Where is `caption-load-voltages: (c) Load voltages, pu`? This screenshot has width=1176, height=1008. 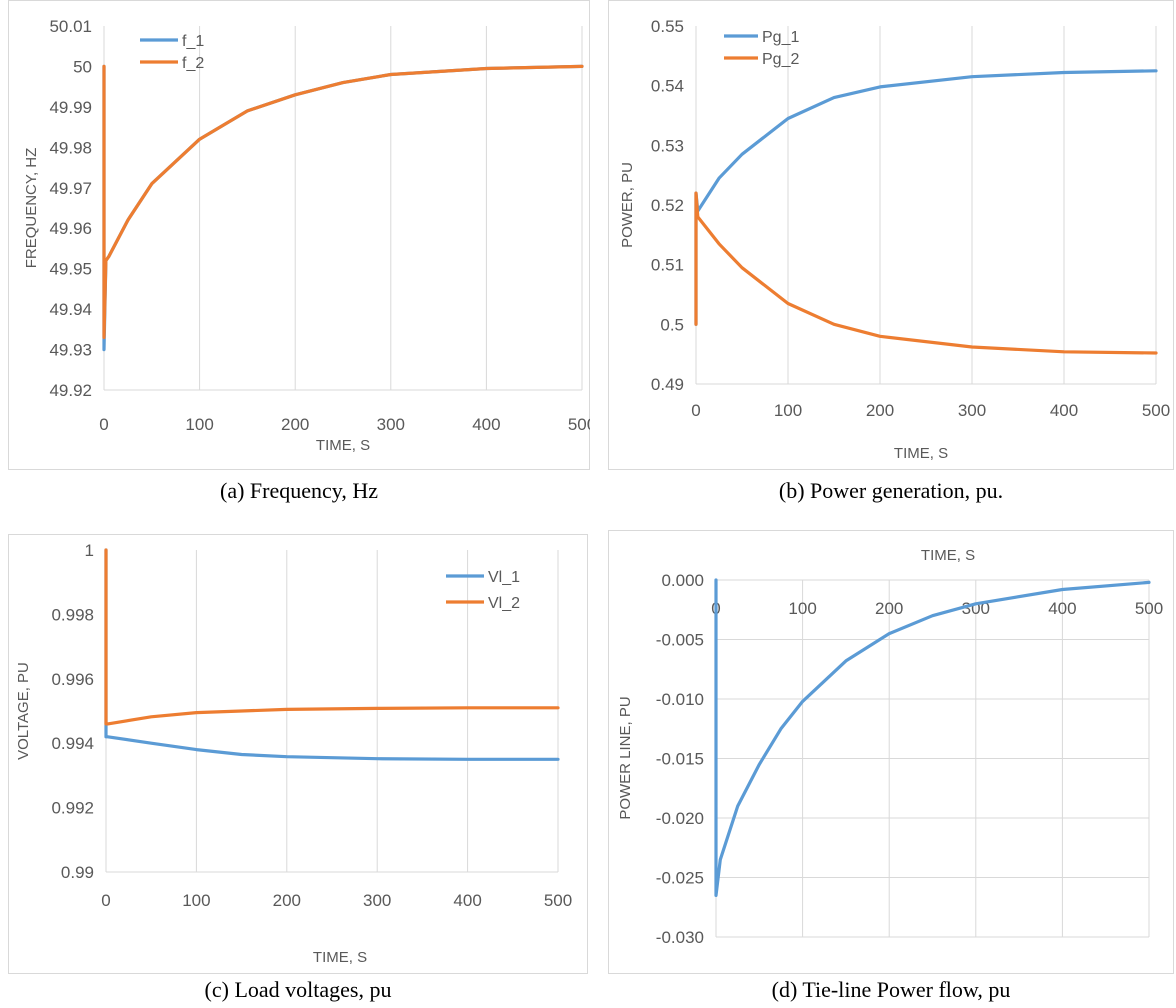 caption-load-voltages: (c) Load voltages, pu is located at coordinates (298, 989).